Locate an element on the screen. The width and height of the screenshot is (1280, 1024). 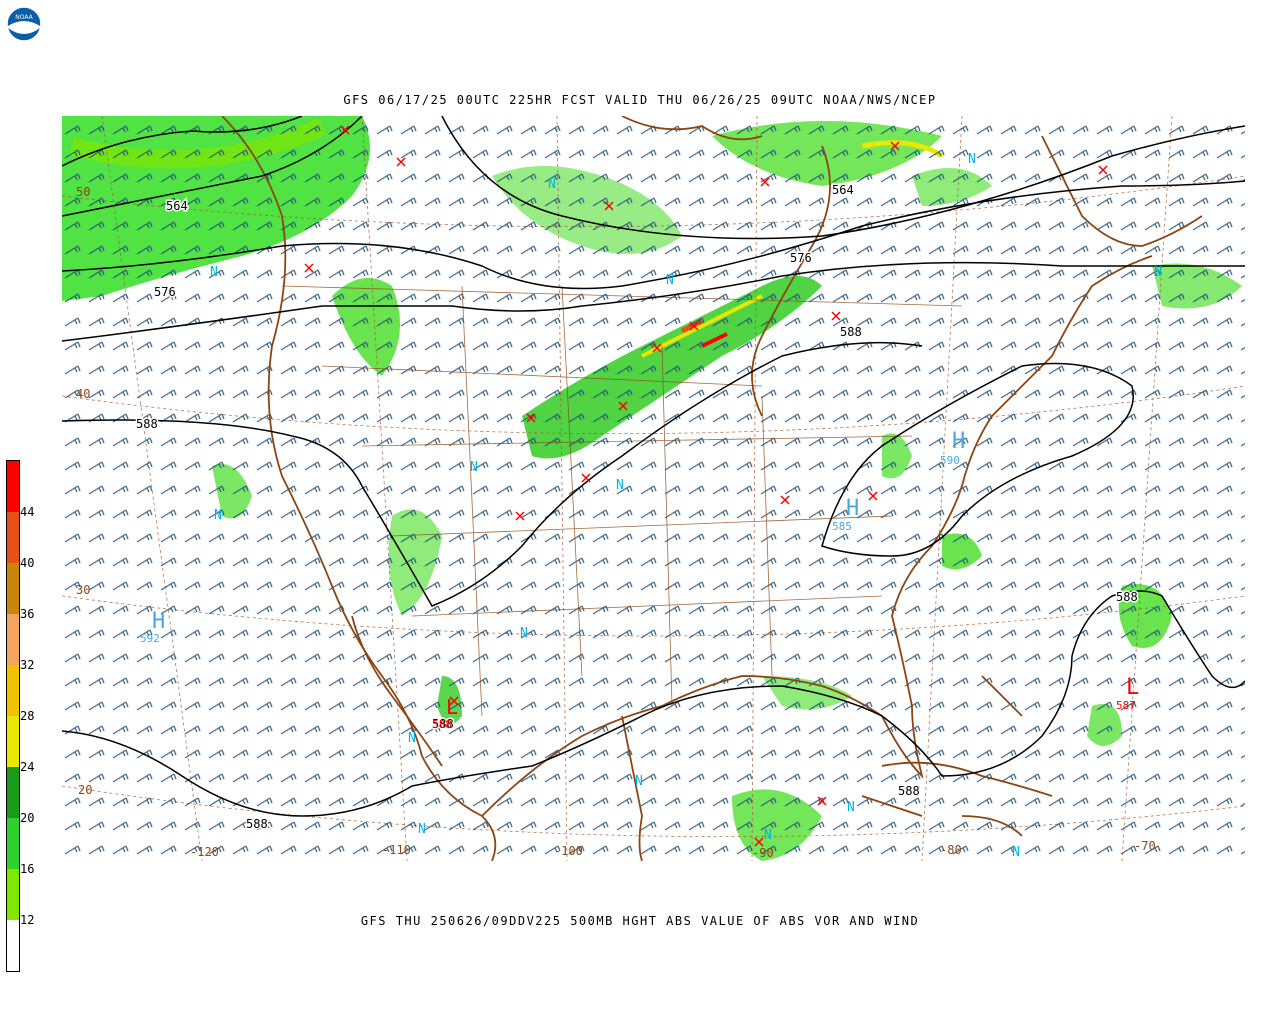
longitude-label: -100 is located at coordinates (568, 851).